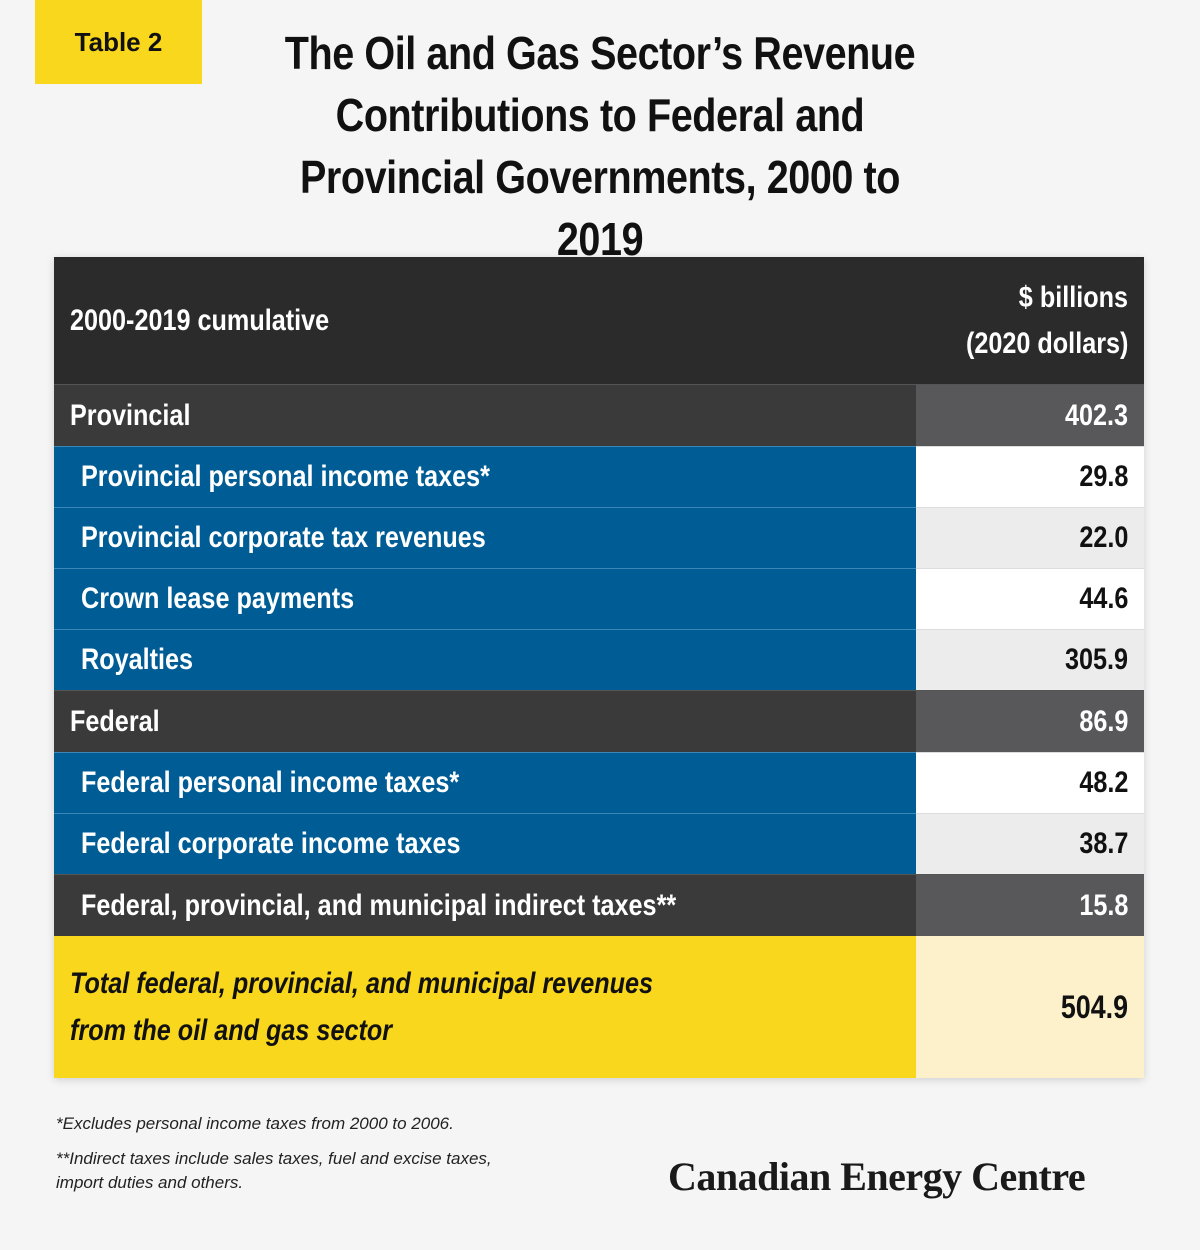 The width and height of the screenshot is (1200, 1250). Describe the element at coordinates (1046, 343) in the screenshot. I see `header-unit-line: (2020 dollars)` at that location.